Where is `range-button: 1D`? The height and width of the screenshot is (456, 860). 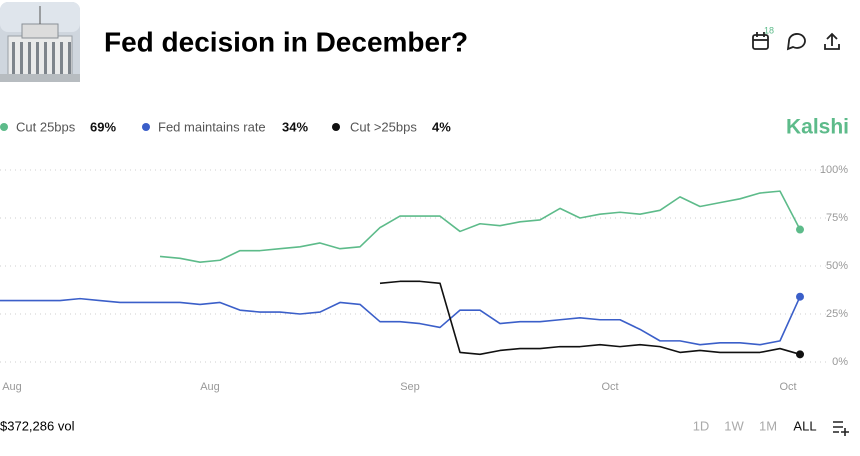 range-button: 1D is located at coordinates (701, 425).